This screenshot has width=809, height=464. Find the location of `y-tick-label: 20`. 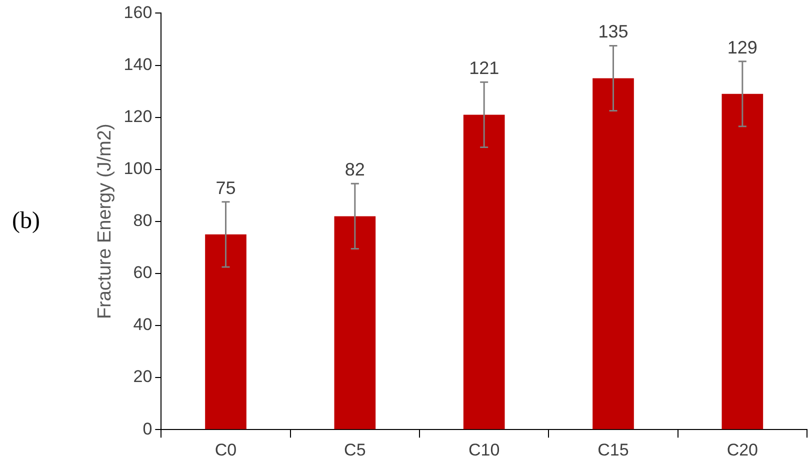

y-tick-label: 20 is located at coordinates (142, 376).